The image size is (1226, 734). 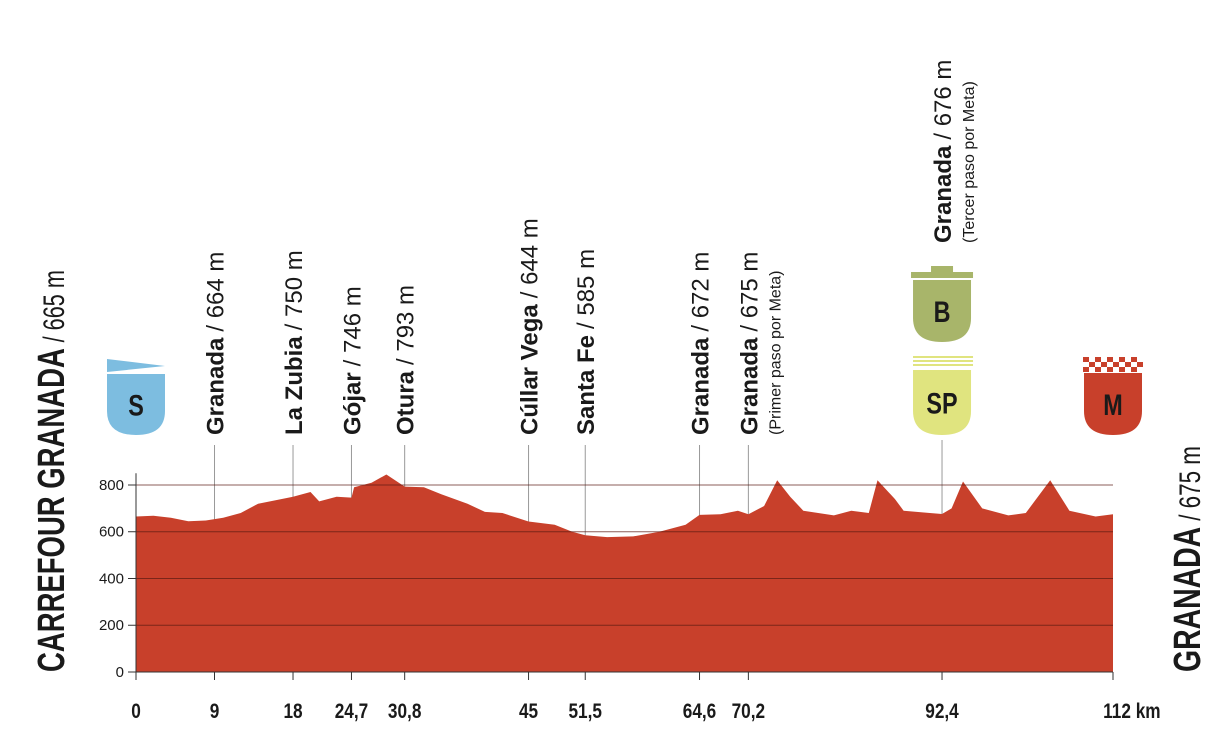 I want to click on waypoint-label: Cúllar Vega / 644 m, so click(x=530, y=326).